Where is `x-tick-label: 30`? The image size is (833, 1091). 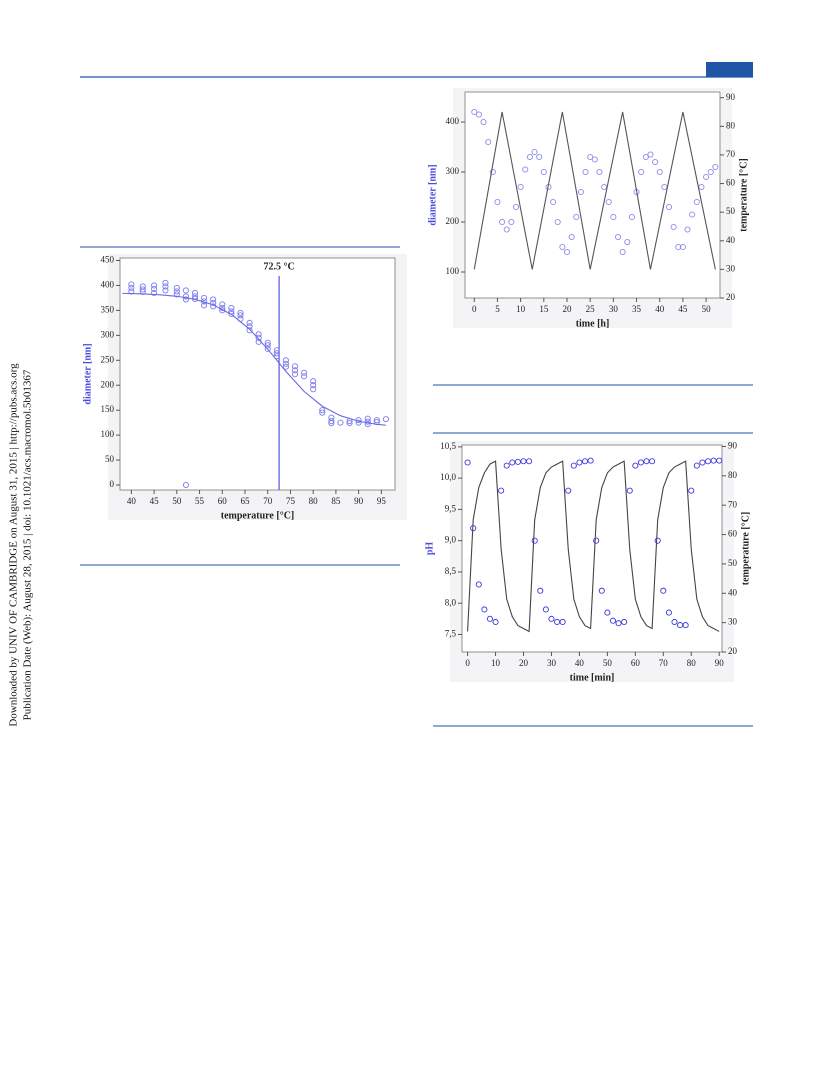 x-tick-label: 30 is located at coordinates (614, 309).